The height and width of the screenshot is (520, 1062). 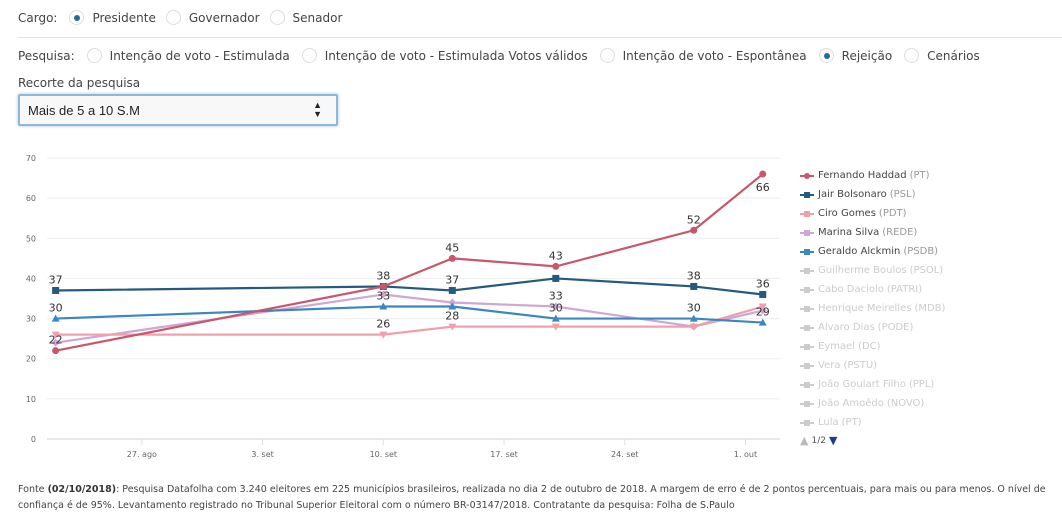 I want to click on legend-name: João Amoêdo, so click(x=851, y=403).